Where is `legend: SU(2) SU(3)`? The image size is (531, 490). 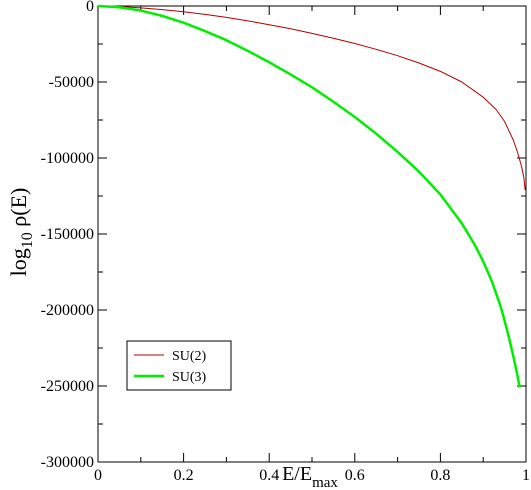 legend: SU(2) SU(3) is located at coordinates (179, 365).